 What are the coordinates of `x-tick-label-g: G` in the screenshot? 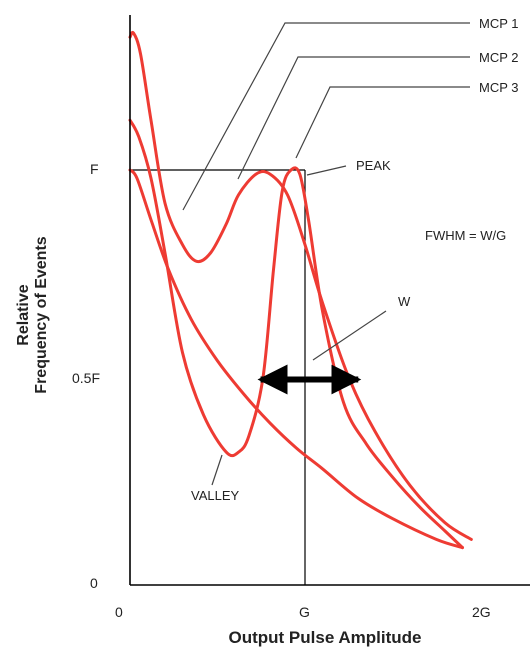 It's located at (304, 612).